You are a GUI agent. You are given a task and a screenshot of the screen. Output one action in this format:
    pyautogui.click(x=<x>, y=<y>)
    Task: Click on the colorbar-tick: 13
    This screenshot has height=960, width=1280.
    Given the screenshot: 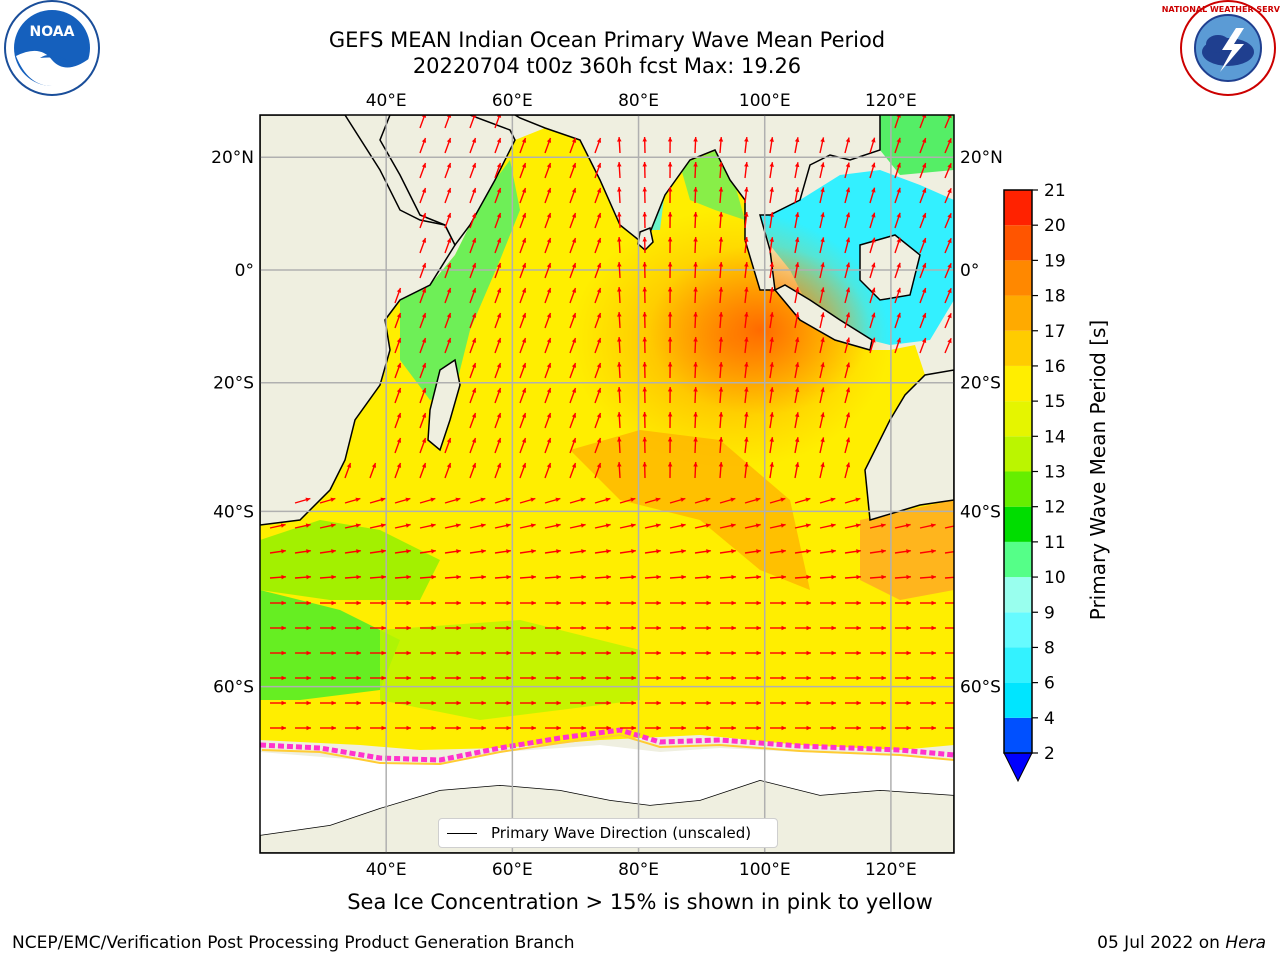 What is the action you would take?
    pyautogui.click(x=1055, y=473)
    